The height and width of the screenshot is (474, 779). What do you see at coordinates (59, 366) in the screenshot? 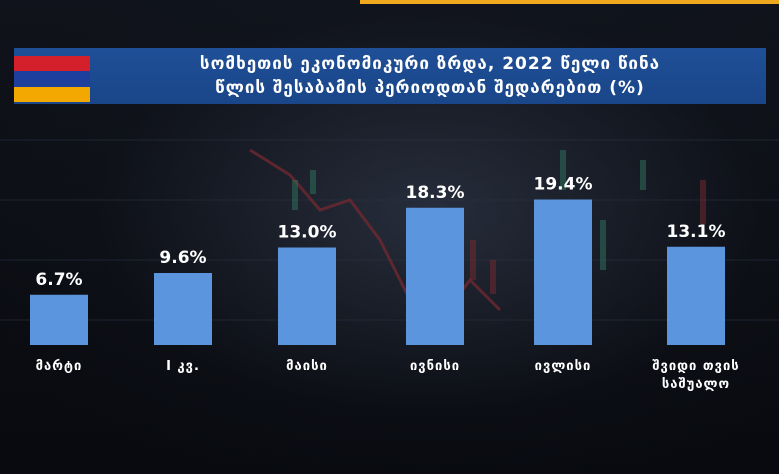
I see `category-label-0: მარტი` at bounding box center [59, 366].